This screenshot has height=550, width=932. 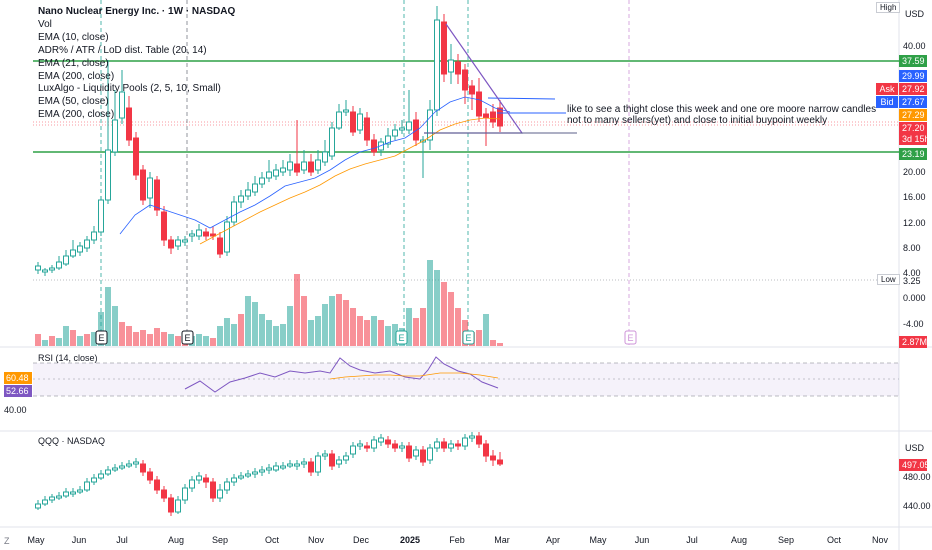 What do you see at coordinates (915, 448) in the screenshot?
I see `qqq-currency-label: USD` at bounding box center [915, 448].